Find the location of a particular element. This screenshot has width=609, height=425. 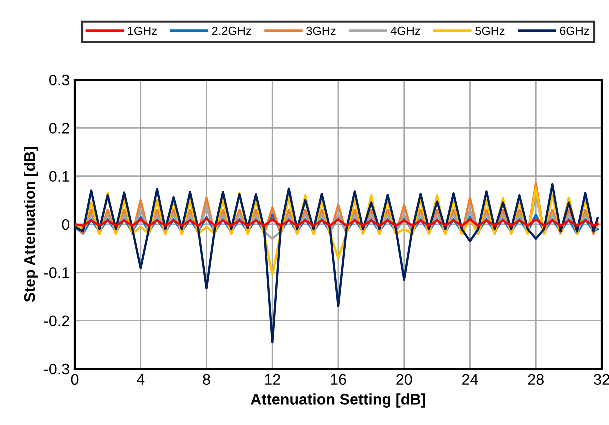

legend-label: 3GHz is located at coordinates (321, 31).